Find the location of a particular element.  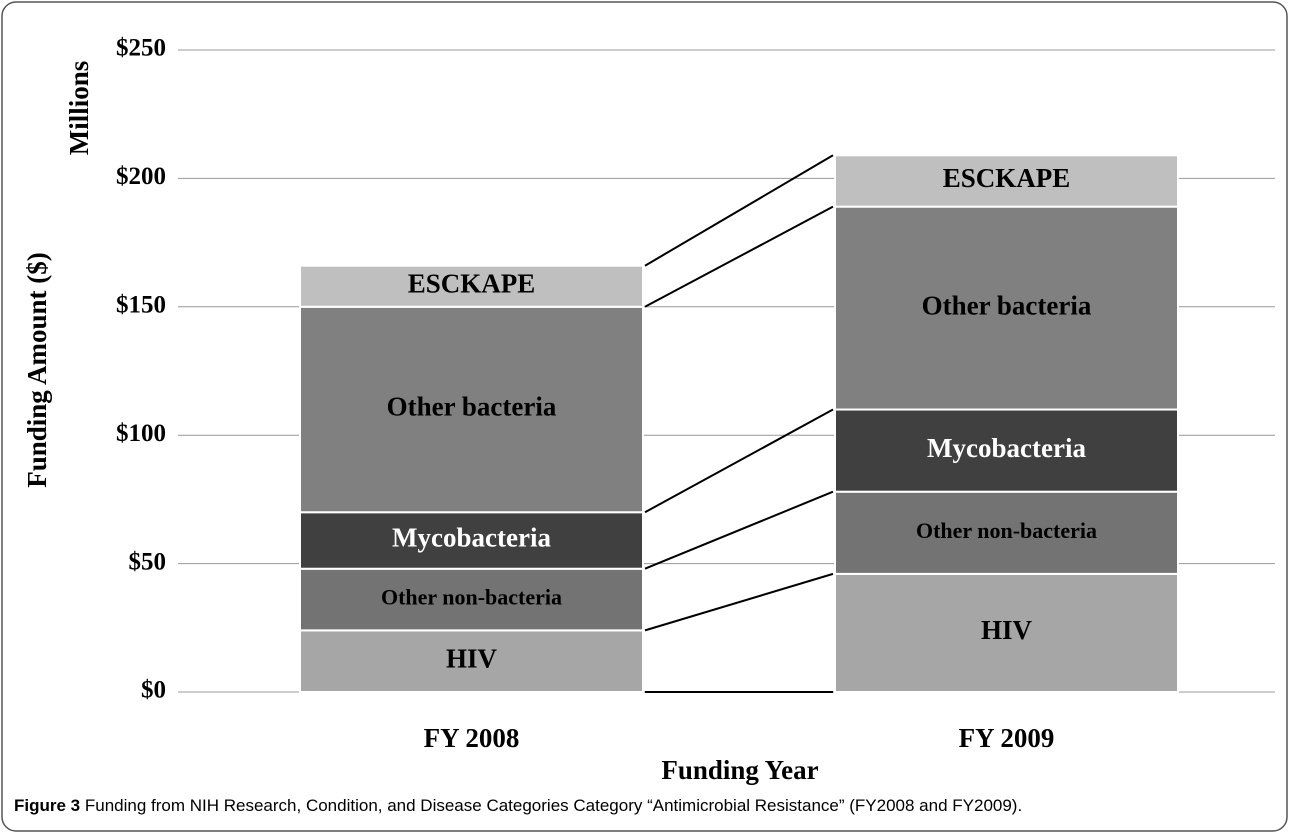

y-tick-label: $150 is located at coordinates (141, 305).